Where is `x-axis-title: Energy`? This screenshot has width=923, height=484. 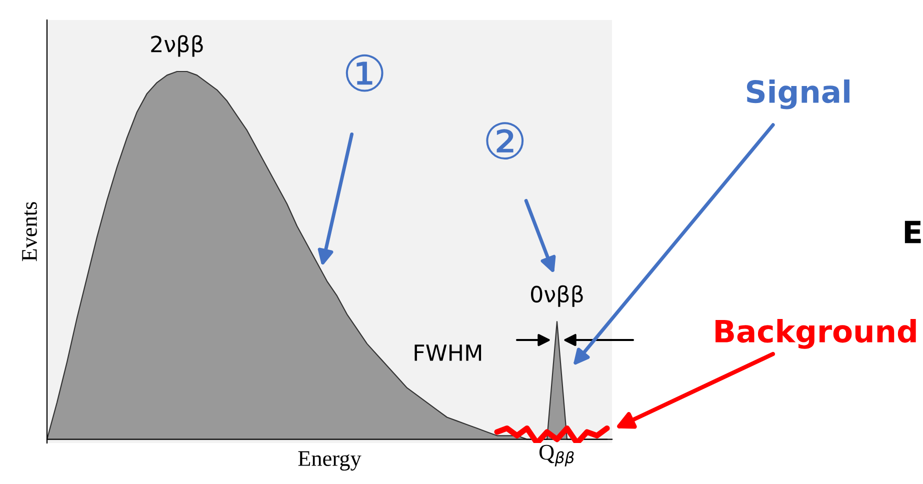
x-axis-title: Energy is located at coordinates (330, 461).